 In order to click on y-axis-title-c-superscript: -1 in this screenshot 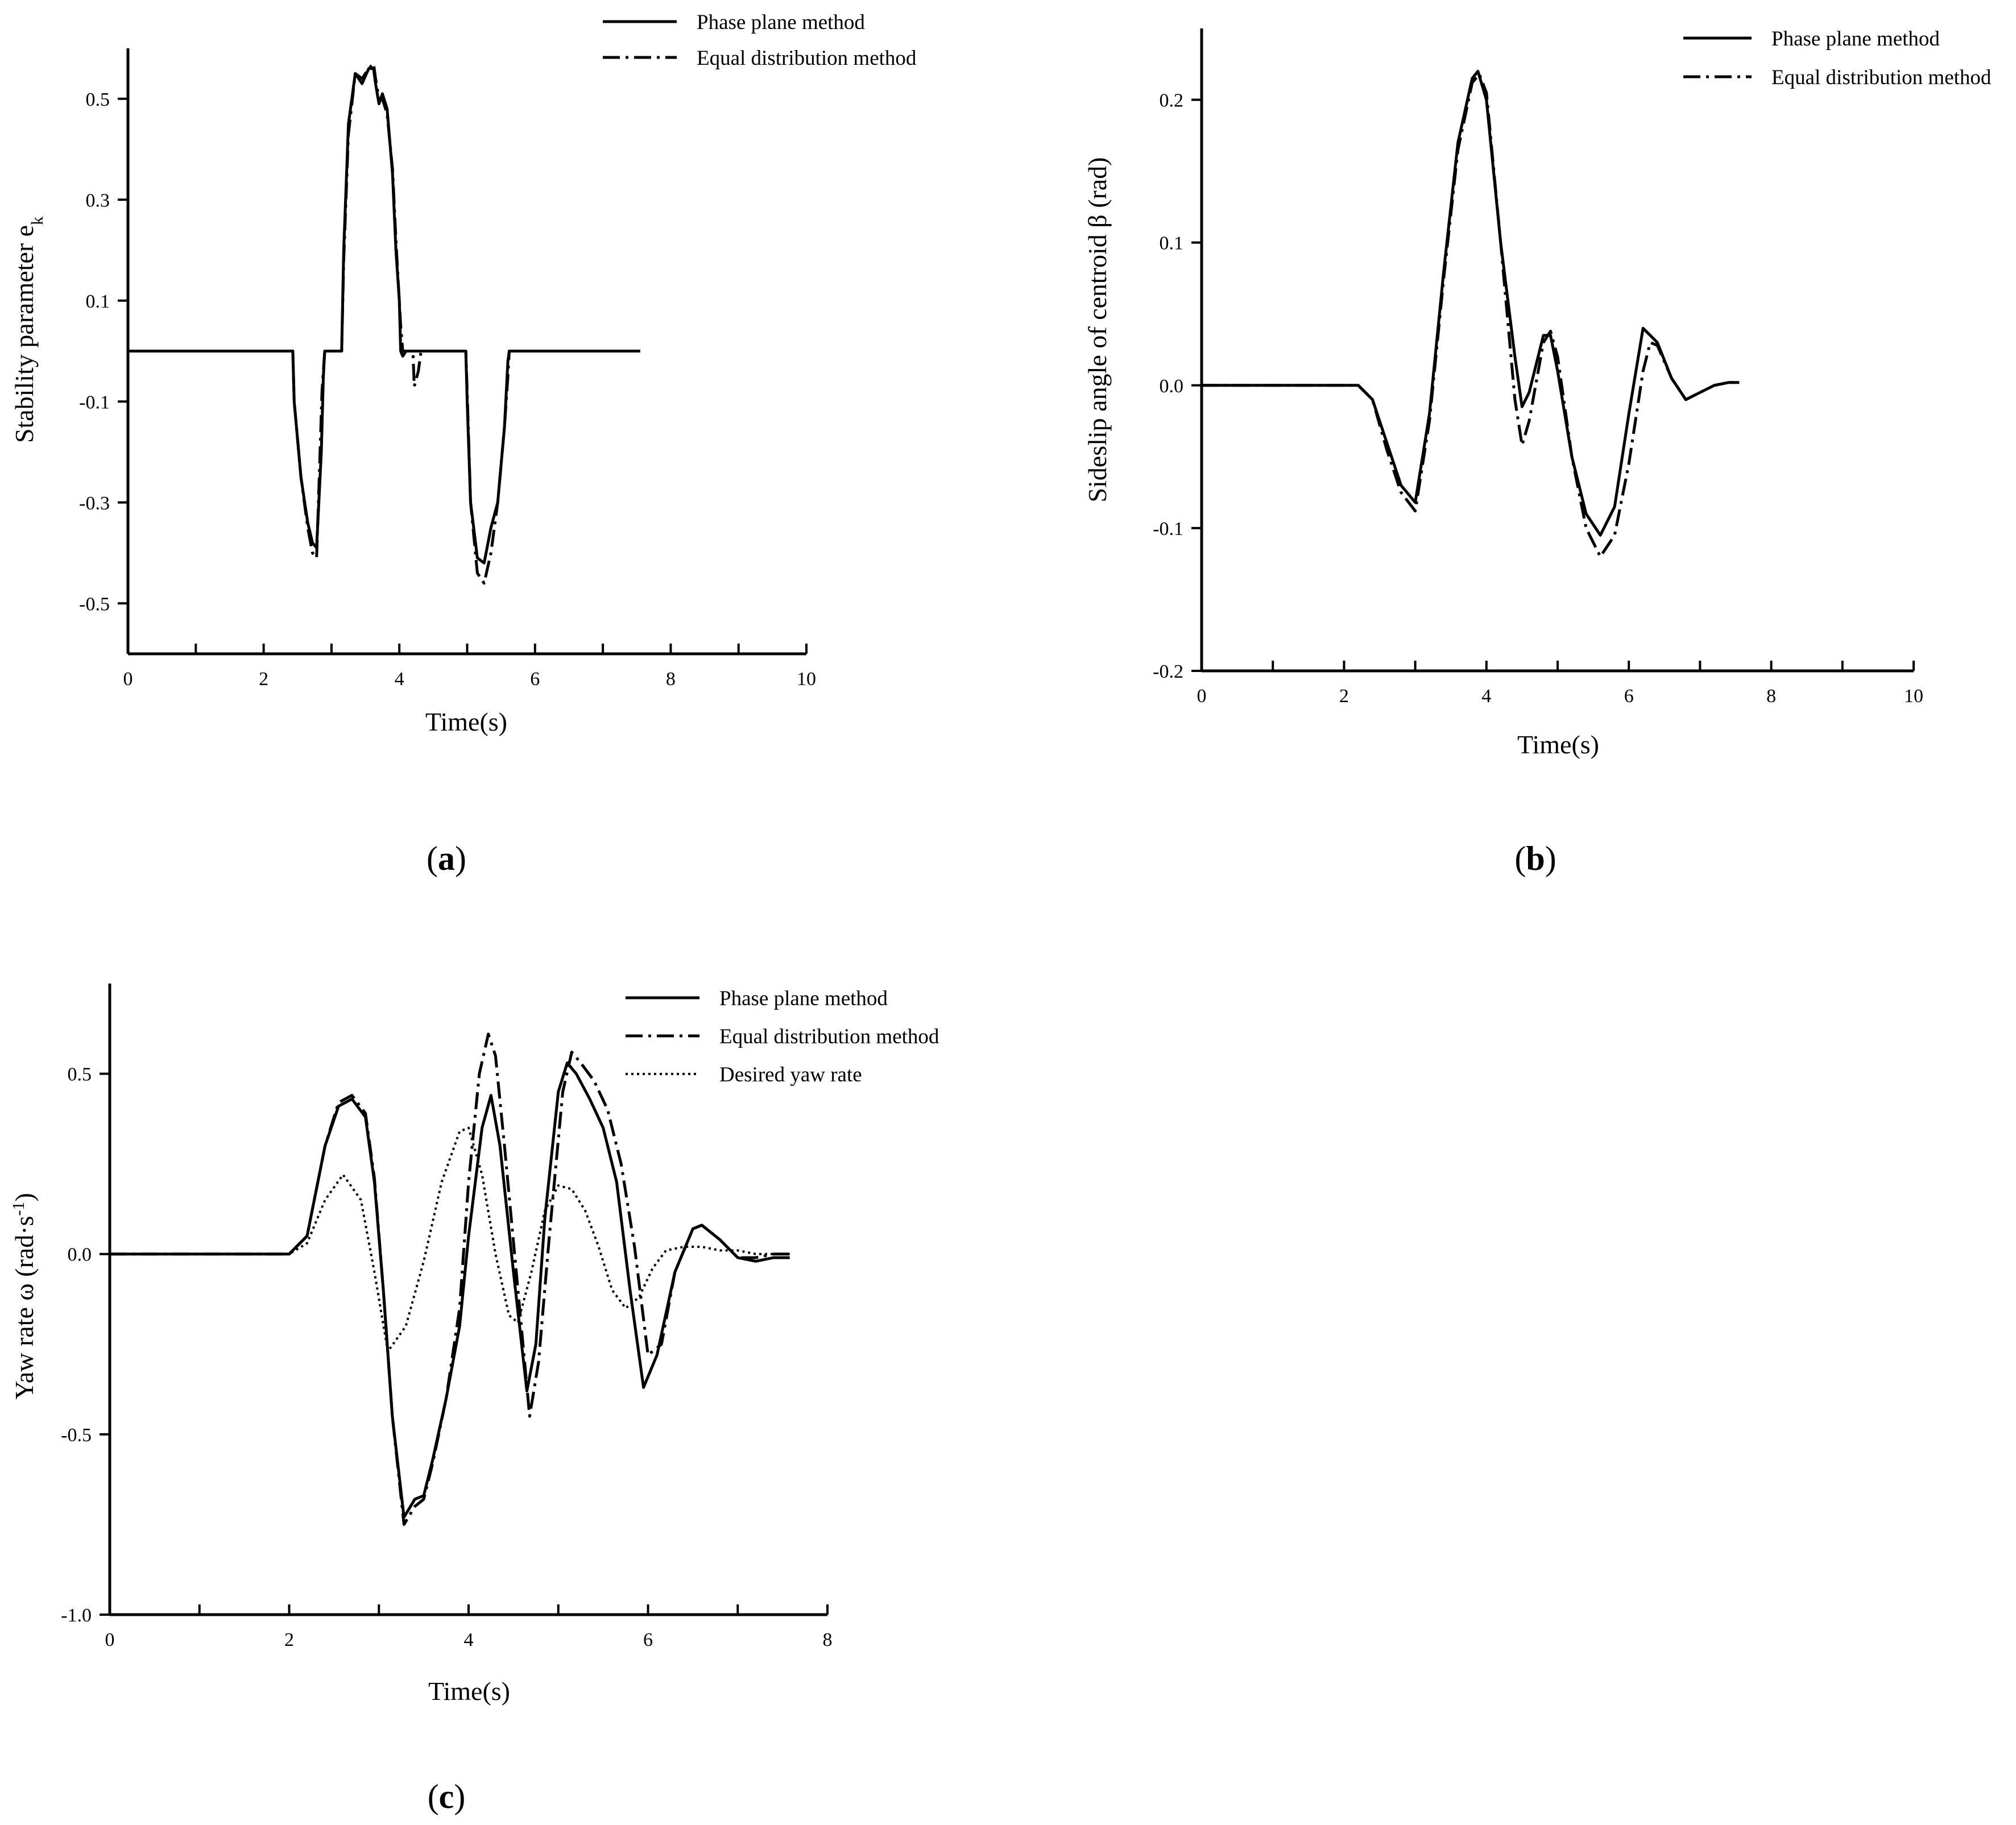, I will do `click(18, 1209)`.